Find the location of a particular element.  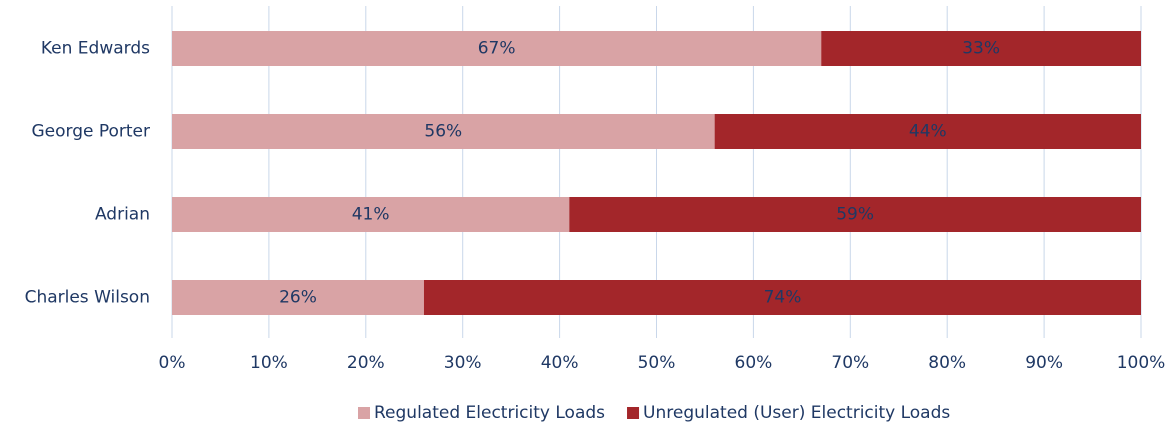

y-tick-label: George Porter is located at coordinates (90, 132).